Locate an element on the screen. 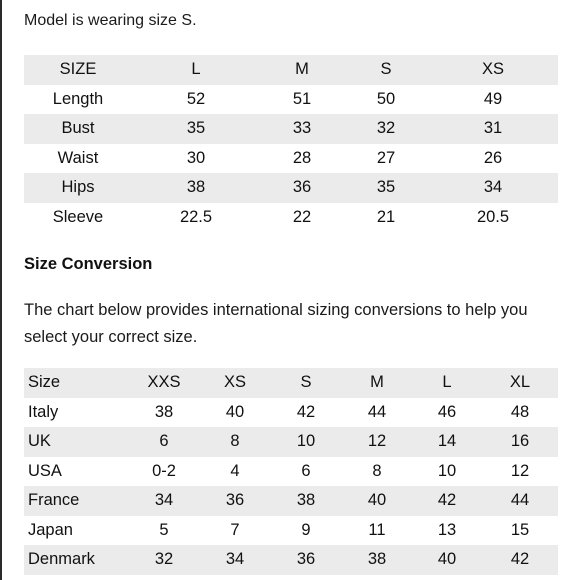 The width and height of the screenshot is (580, 580). table-cell: 13 is located at coordinates (447, 530).